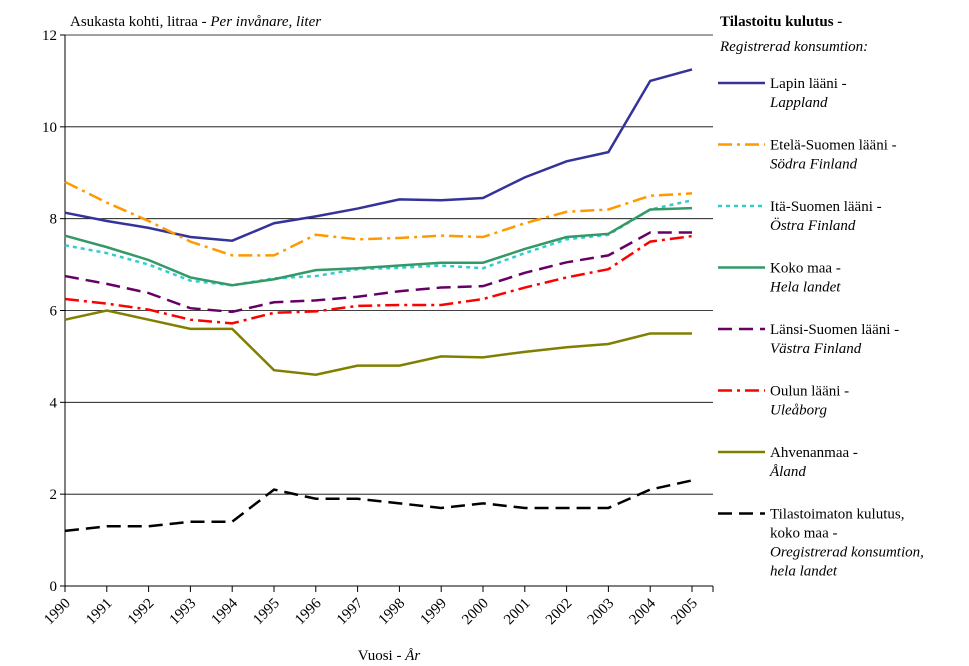 The image size is (969, 666). What do you see at coordinates (781, 22) in the screenshot?
I see `legend-title: Tilastoitu kulutus -` at bounding box center [781, 22].